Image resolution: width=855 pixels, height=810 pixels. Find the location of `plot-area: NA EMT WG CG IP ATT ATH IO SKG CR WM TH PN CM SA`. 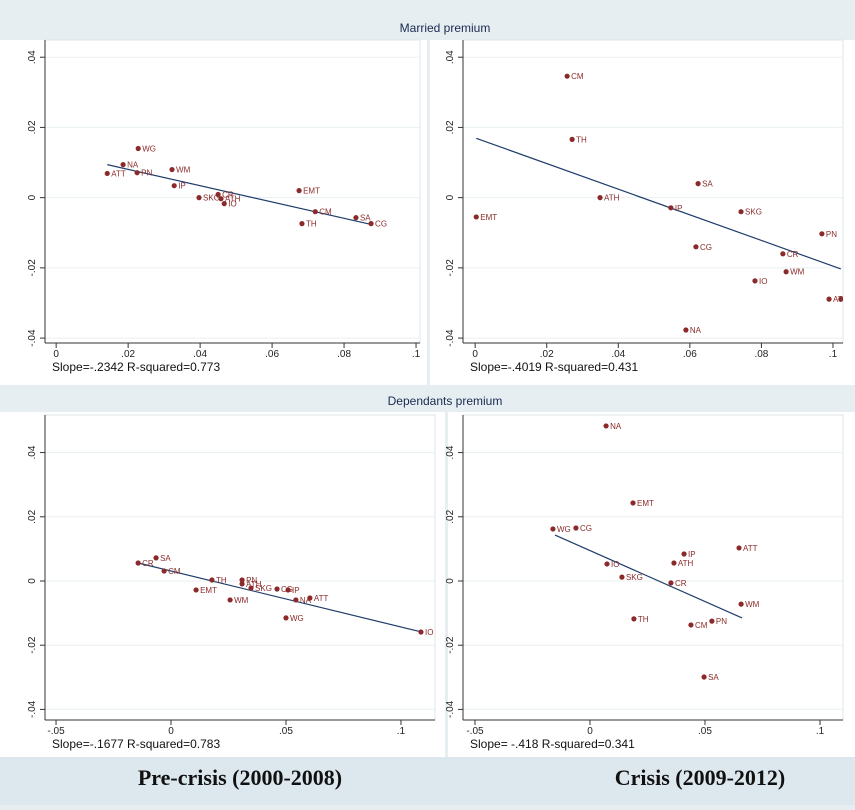

plot-area: NA EMT WG CG IP ATT ATH IO SKG CR WM TH PN CM SA is located at coordinates (655, 552).